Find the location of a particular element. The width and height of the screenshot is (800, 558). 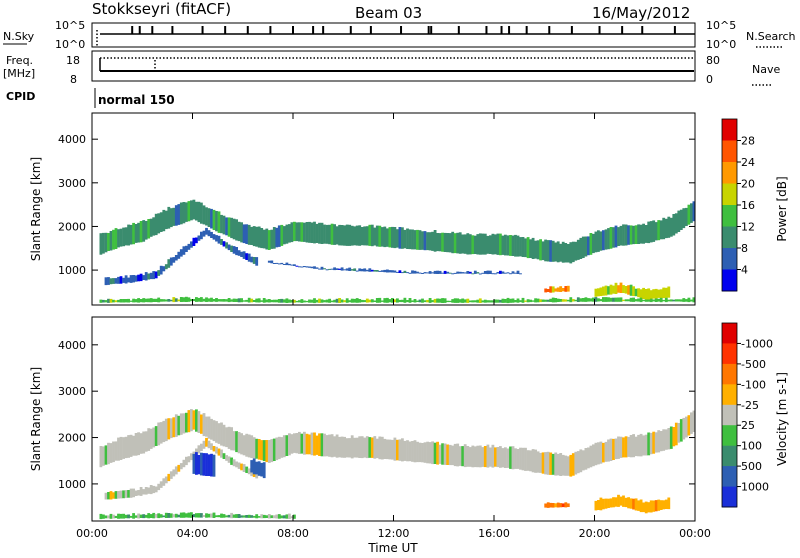

power-heatmap-cells is located at coordinates (397, 251).